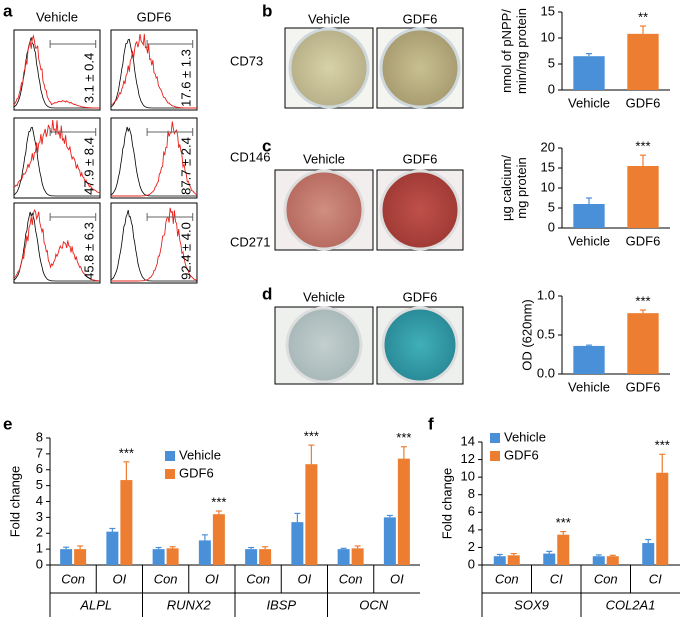 The image size is (685, 617). I want to click on positive-percentage: 3.1 ± 0.4, so click(88, 78).